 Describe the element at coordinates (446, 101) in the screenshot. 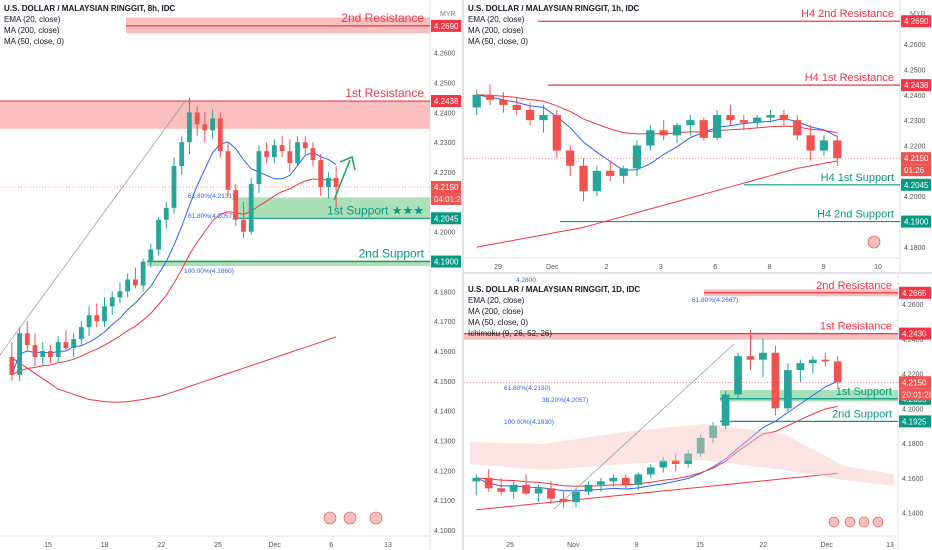

I see `level-price-tag: 4.2438` at that location.